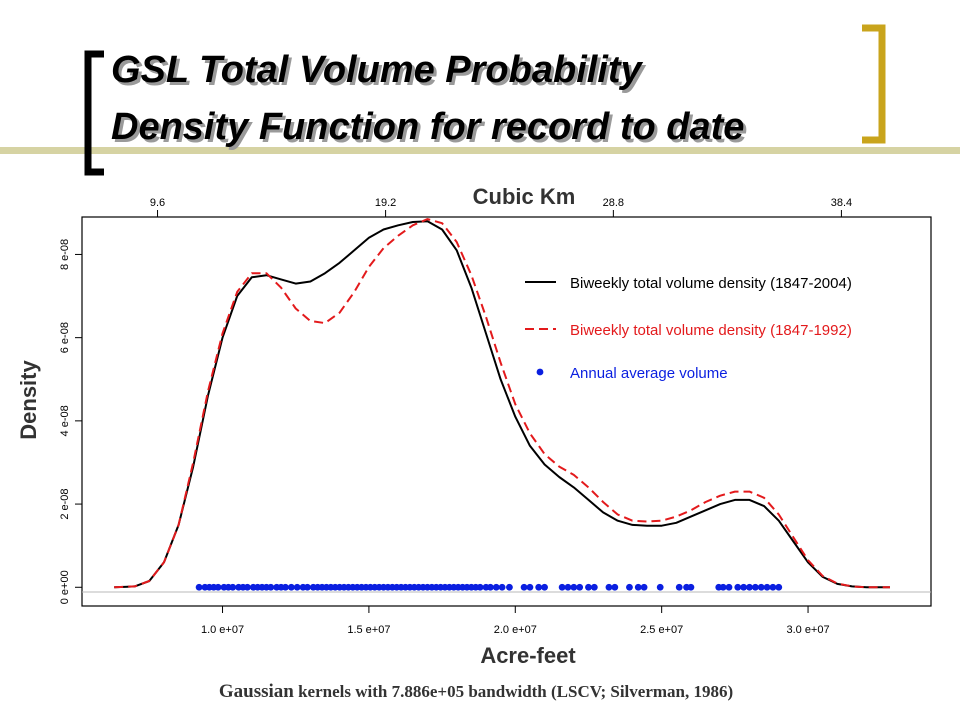 This screenshot has width=960, height=720. Describe the element at coordinates (385, 203) in the screenshot. I see `top-tick-label: 19.2` at that location.